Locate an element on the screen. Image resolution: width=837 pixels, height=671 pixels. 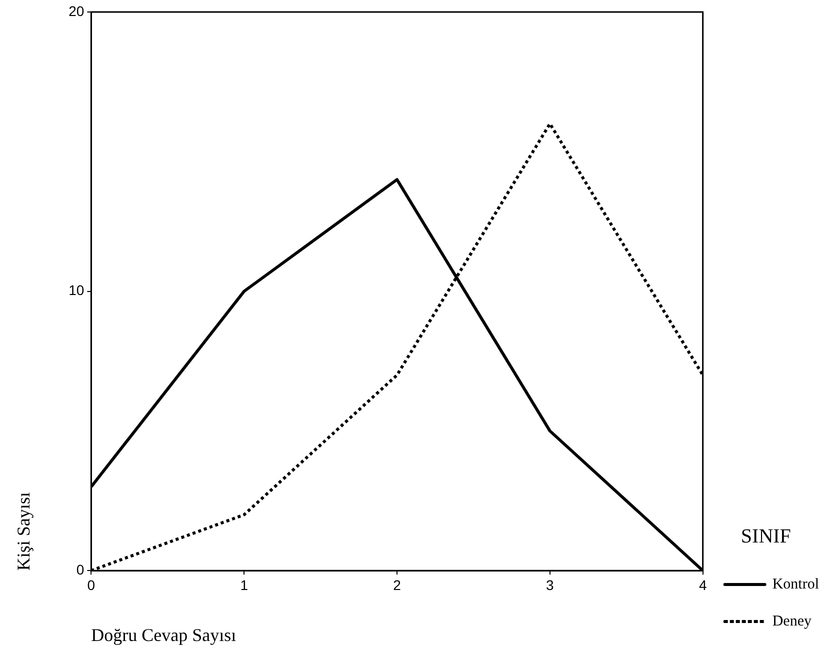
x-tick-label: 2 is located at coordinates (397, 584).